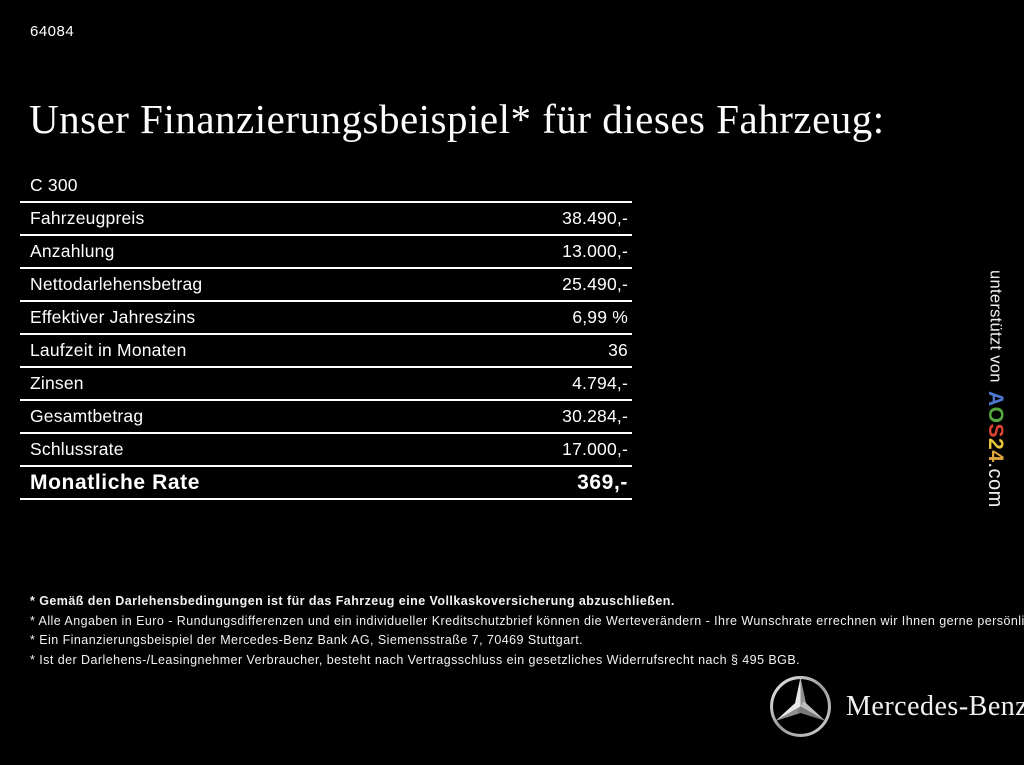 The height and width of the screenshot is (765, 1024). I want to click on table-row-model: C 300, so click(326, 186).